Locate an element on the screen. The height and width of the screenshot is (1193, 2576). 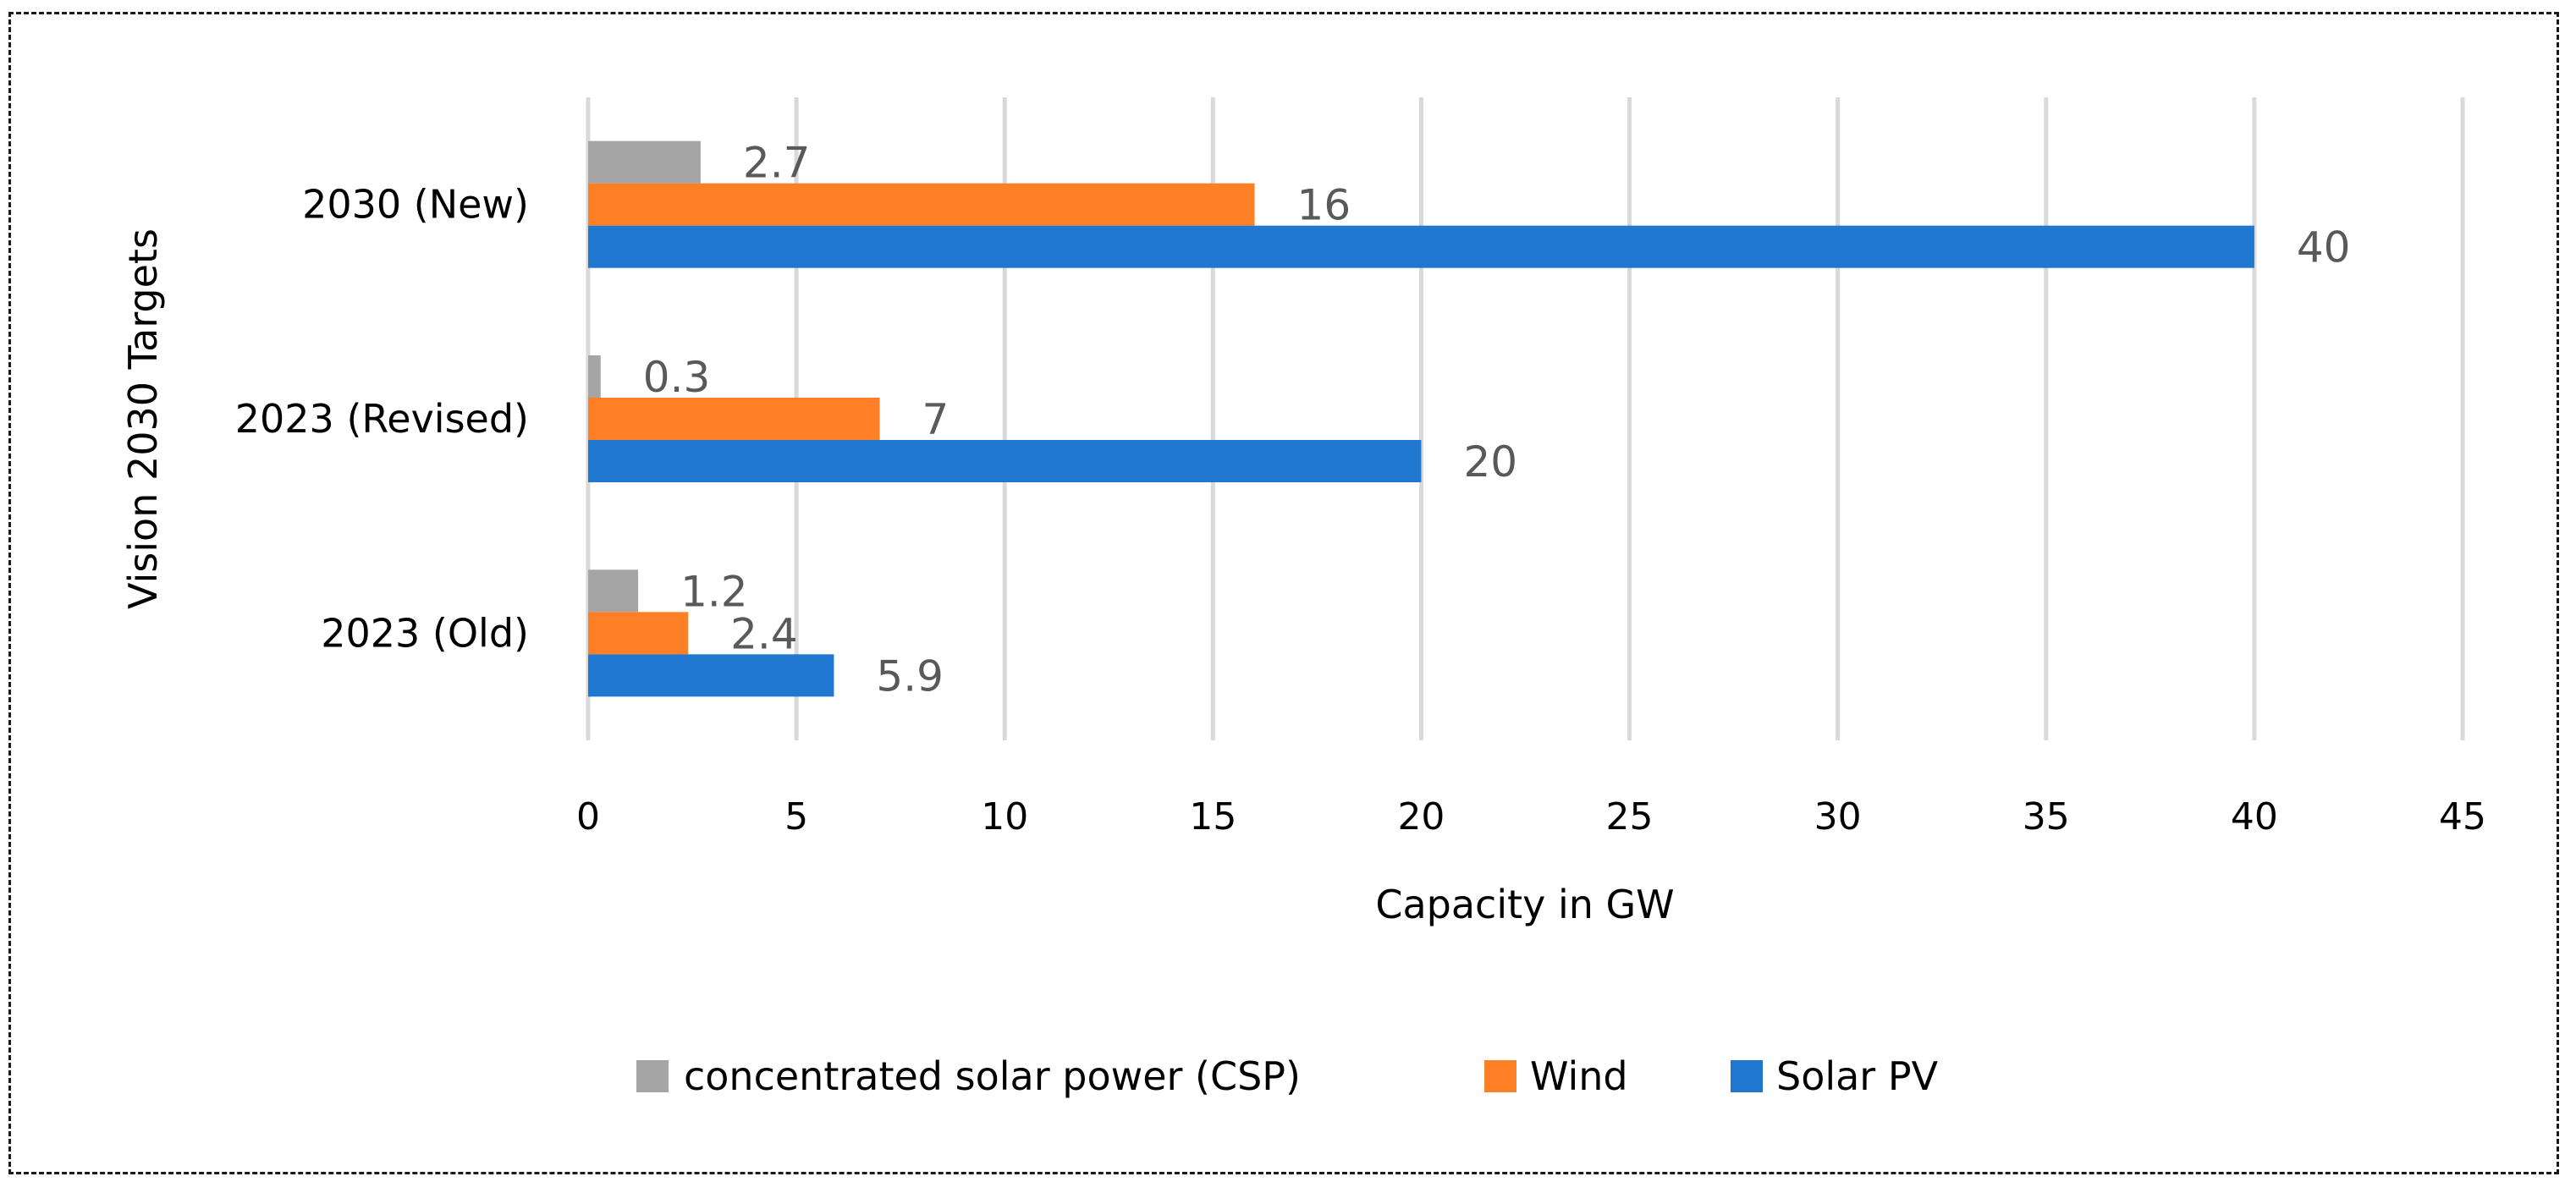
data-label: 16 is located at coordinates (1324, 206).